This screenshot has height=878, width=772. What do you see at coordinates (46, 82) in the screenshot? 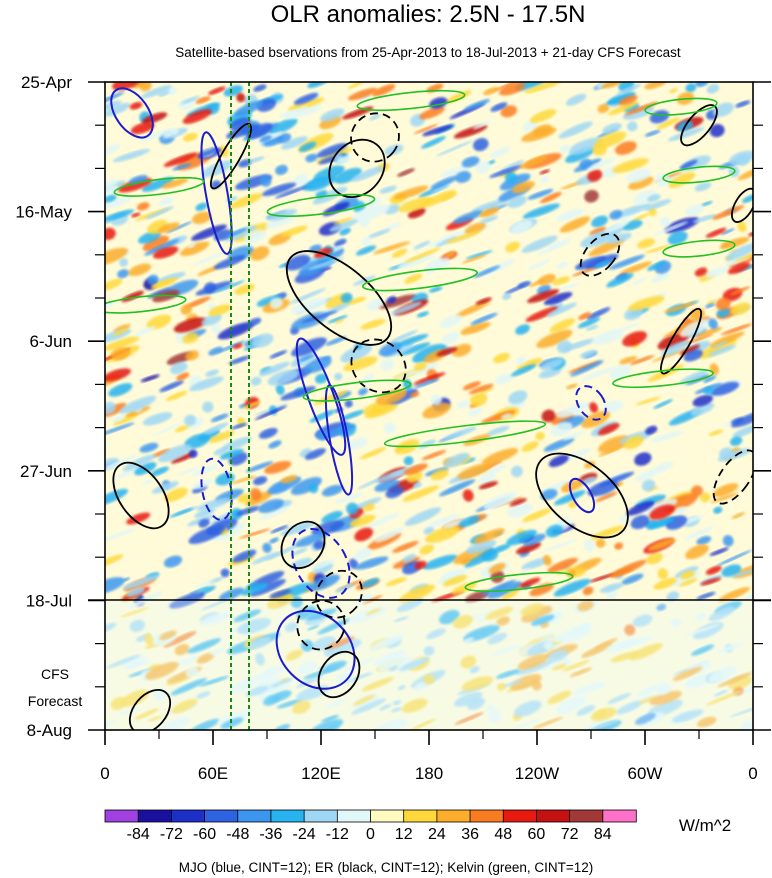
I see `y-tick-label: 25-Apr` at bounding box center [46, 82].